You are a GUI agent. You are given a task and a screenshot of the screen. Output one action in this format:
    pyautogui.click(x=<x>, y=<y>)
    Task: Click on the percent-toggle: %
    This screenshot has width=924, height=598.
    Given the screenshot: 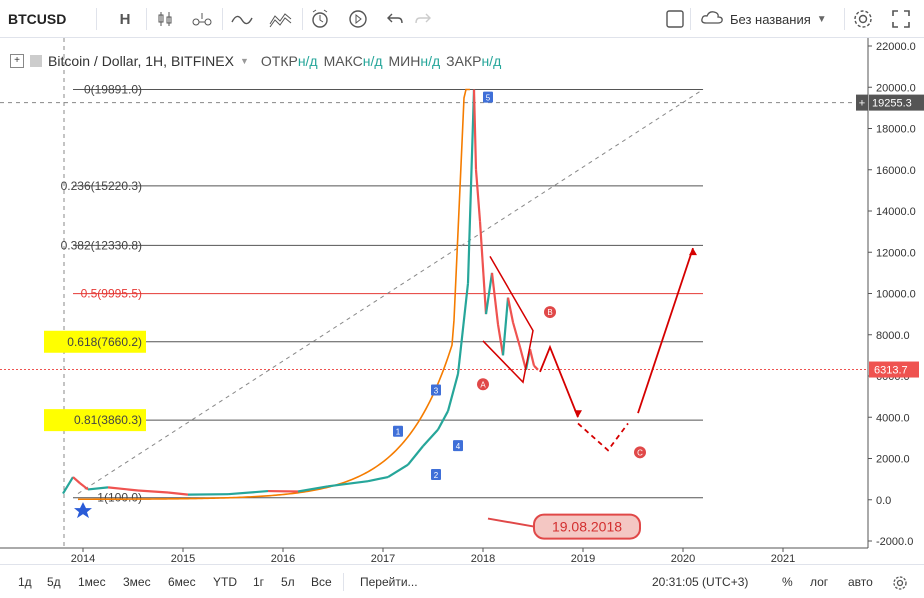 What is the action you would take?
    pyautogui.click(x=787, y=582)
    